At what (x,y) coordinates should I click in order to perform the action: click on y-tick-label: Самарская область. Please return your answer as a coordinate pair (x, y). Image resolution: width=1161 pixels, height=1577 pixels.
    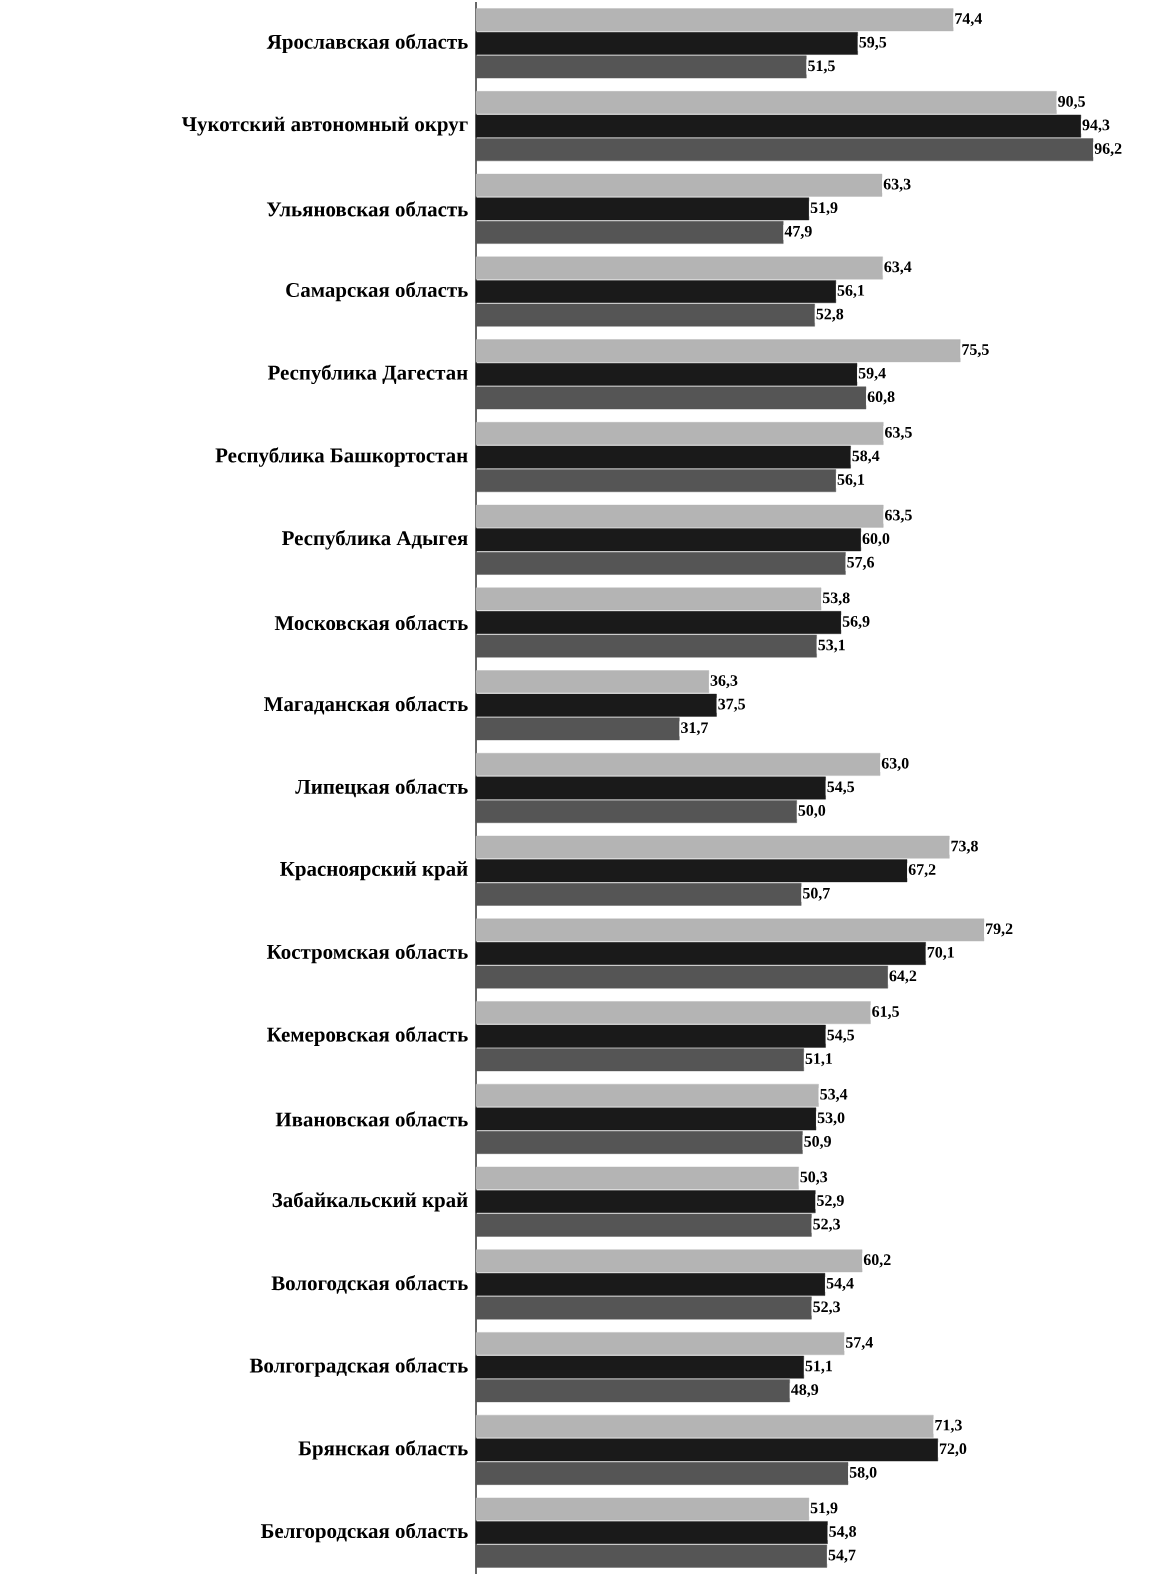
    Looking at the image, I should click on (377, 291).